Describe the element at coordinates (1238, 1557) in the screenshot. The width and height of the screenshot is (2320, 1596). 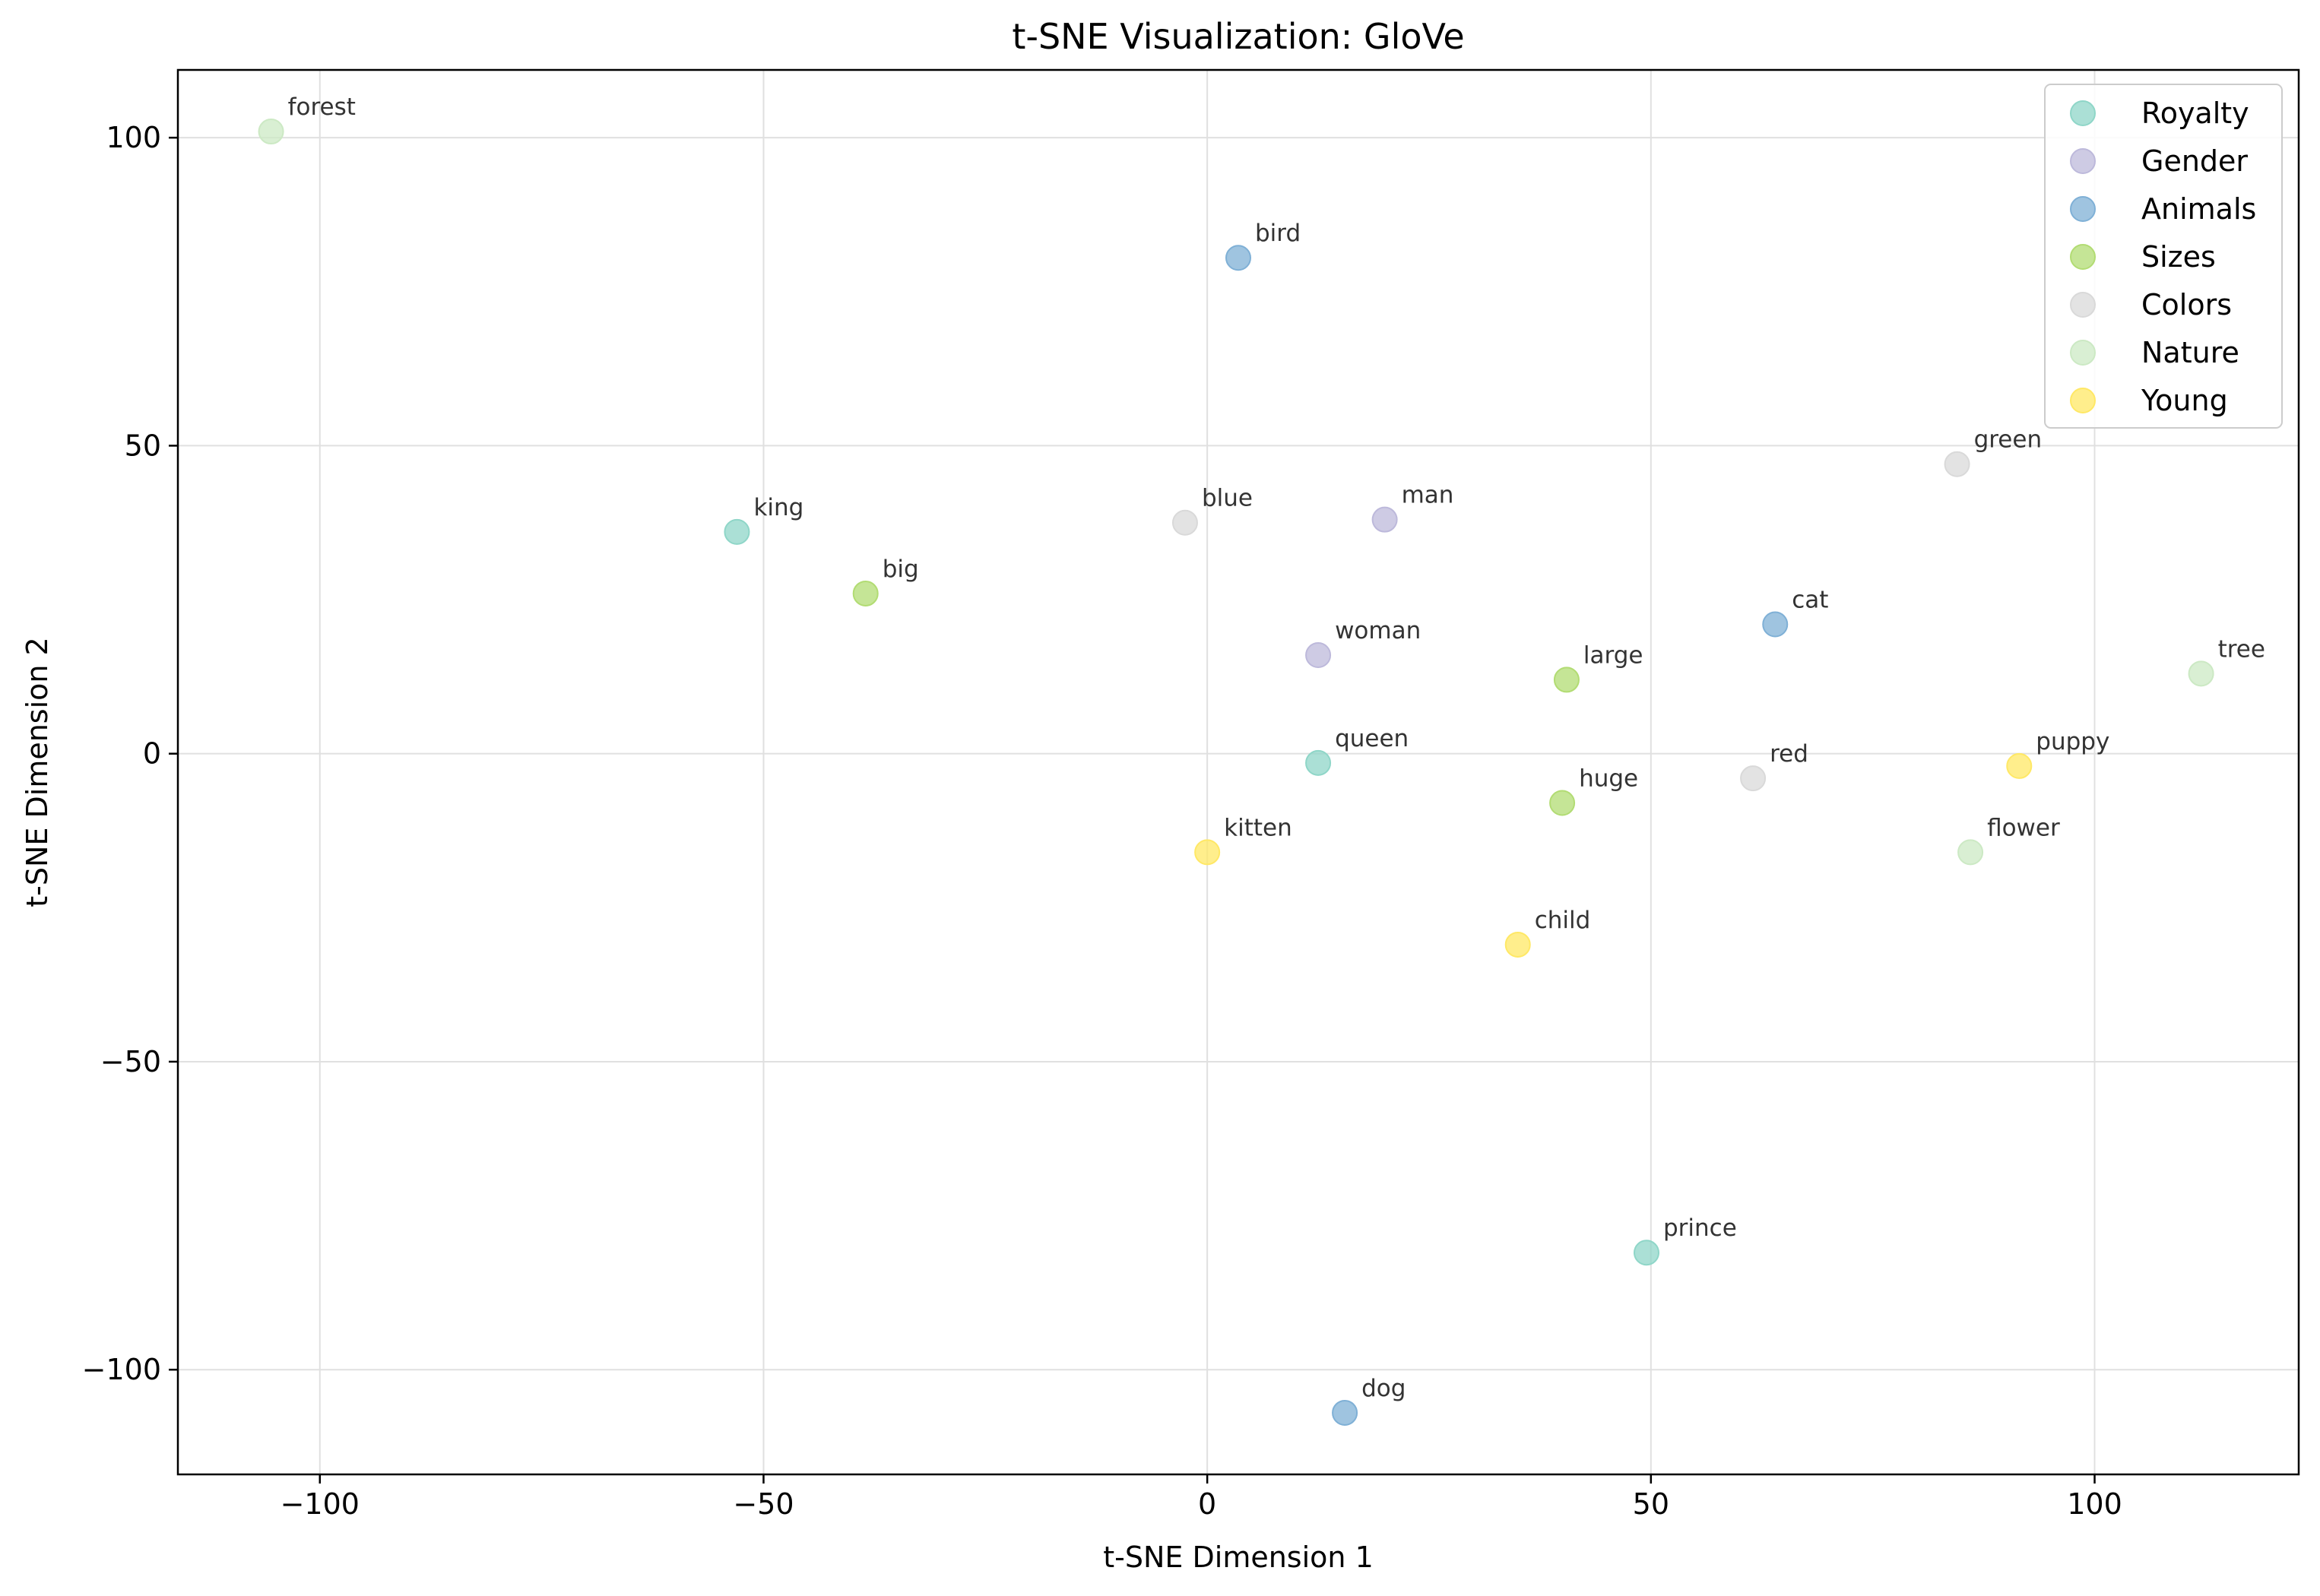
I see `x-axis-label: t-SNE Dimension 1` at that location.